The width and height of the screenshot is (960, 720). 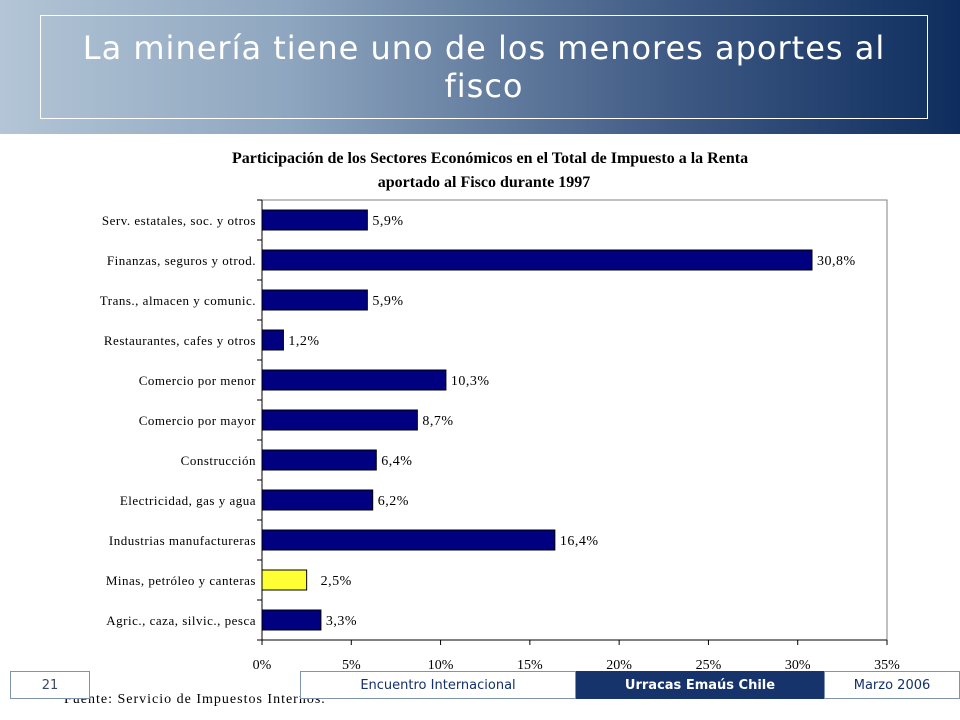 I want to click on x-tick-label: 10%, so click(x=441, y=665).